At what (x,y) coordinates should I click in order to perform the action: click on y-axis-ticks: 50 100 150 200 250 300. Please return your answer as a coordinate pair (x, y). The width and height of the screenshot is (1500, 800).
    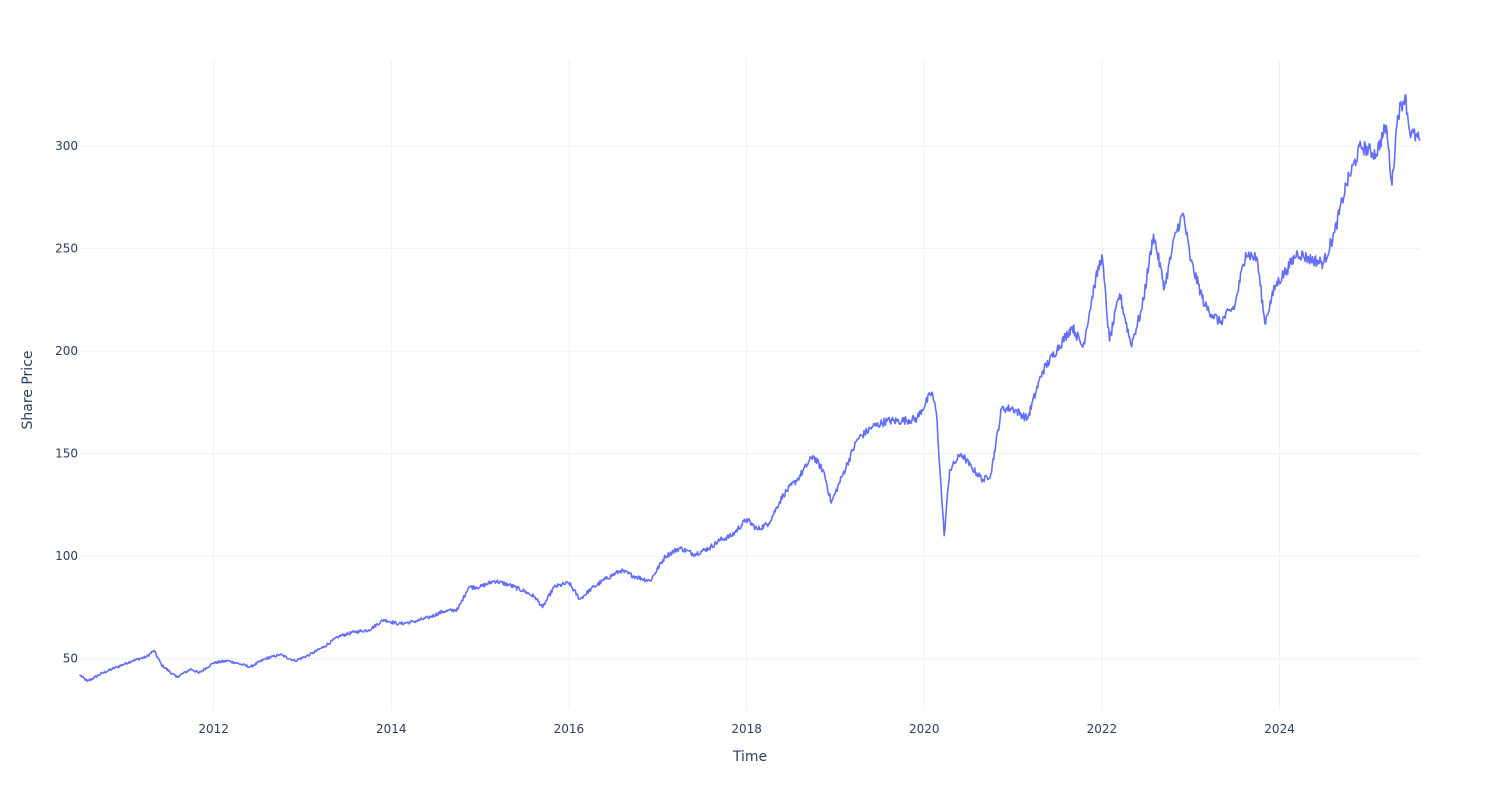
    Looking at the image, I should click on (66, 402).